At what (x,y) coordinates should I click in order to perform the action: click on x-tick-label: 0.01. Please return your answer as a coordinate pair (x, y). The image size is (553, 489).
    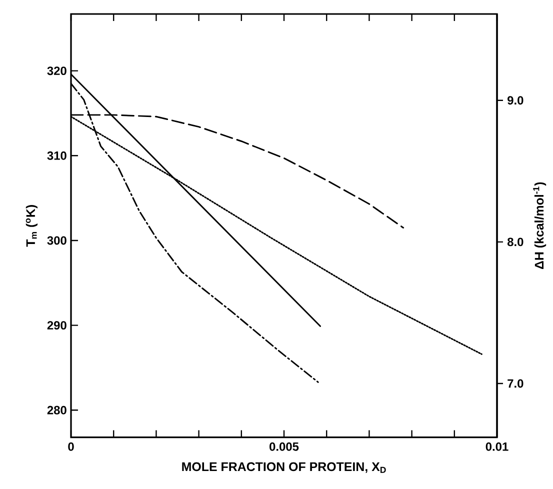
    Looking at the image, I should click on (497, 446).